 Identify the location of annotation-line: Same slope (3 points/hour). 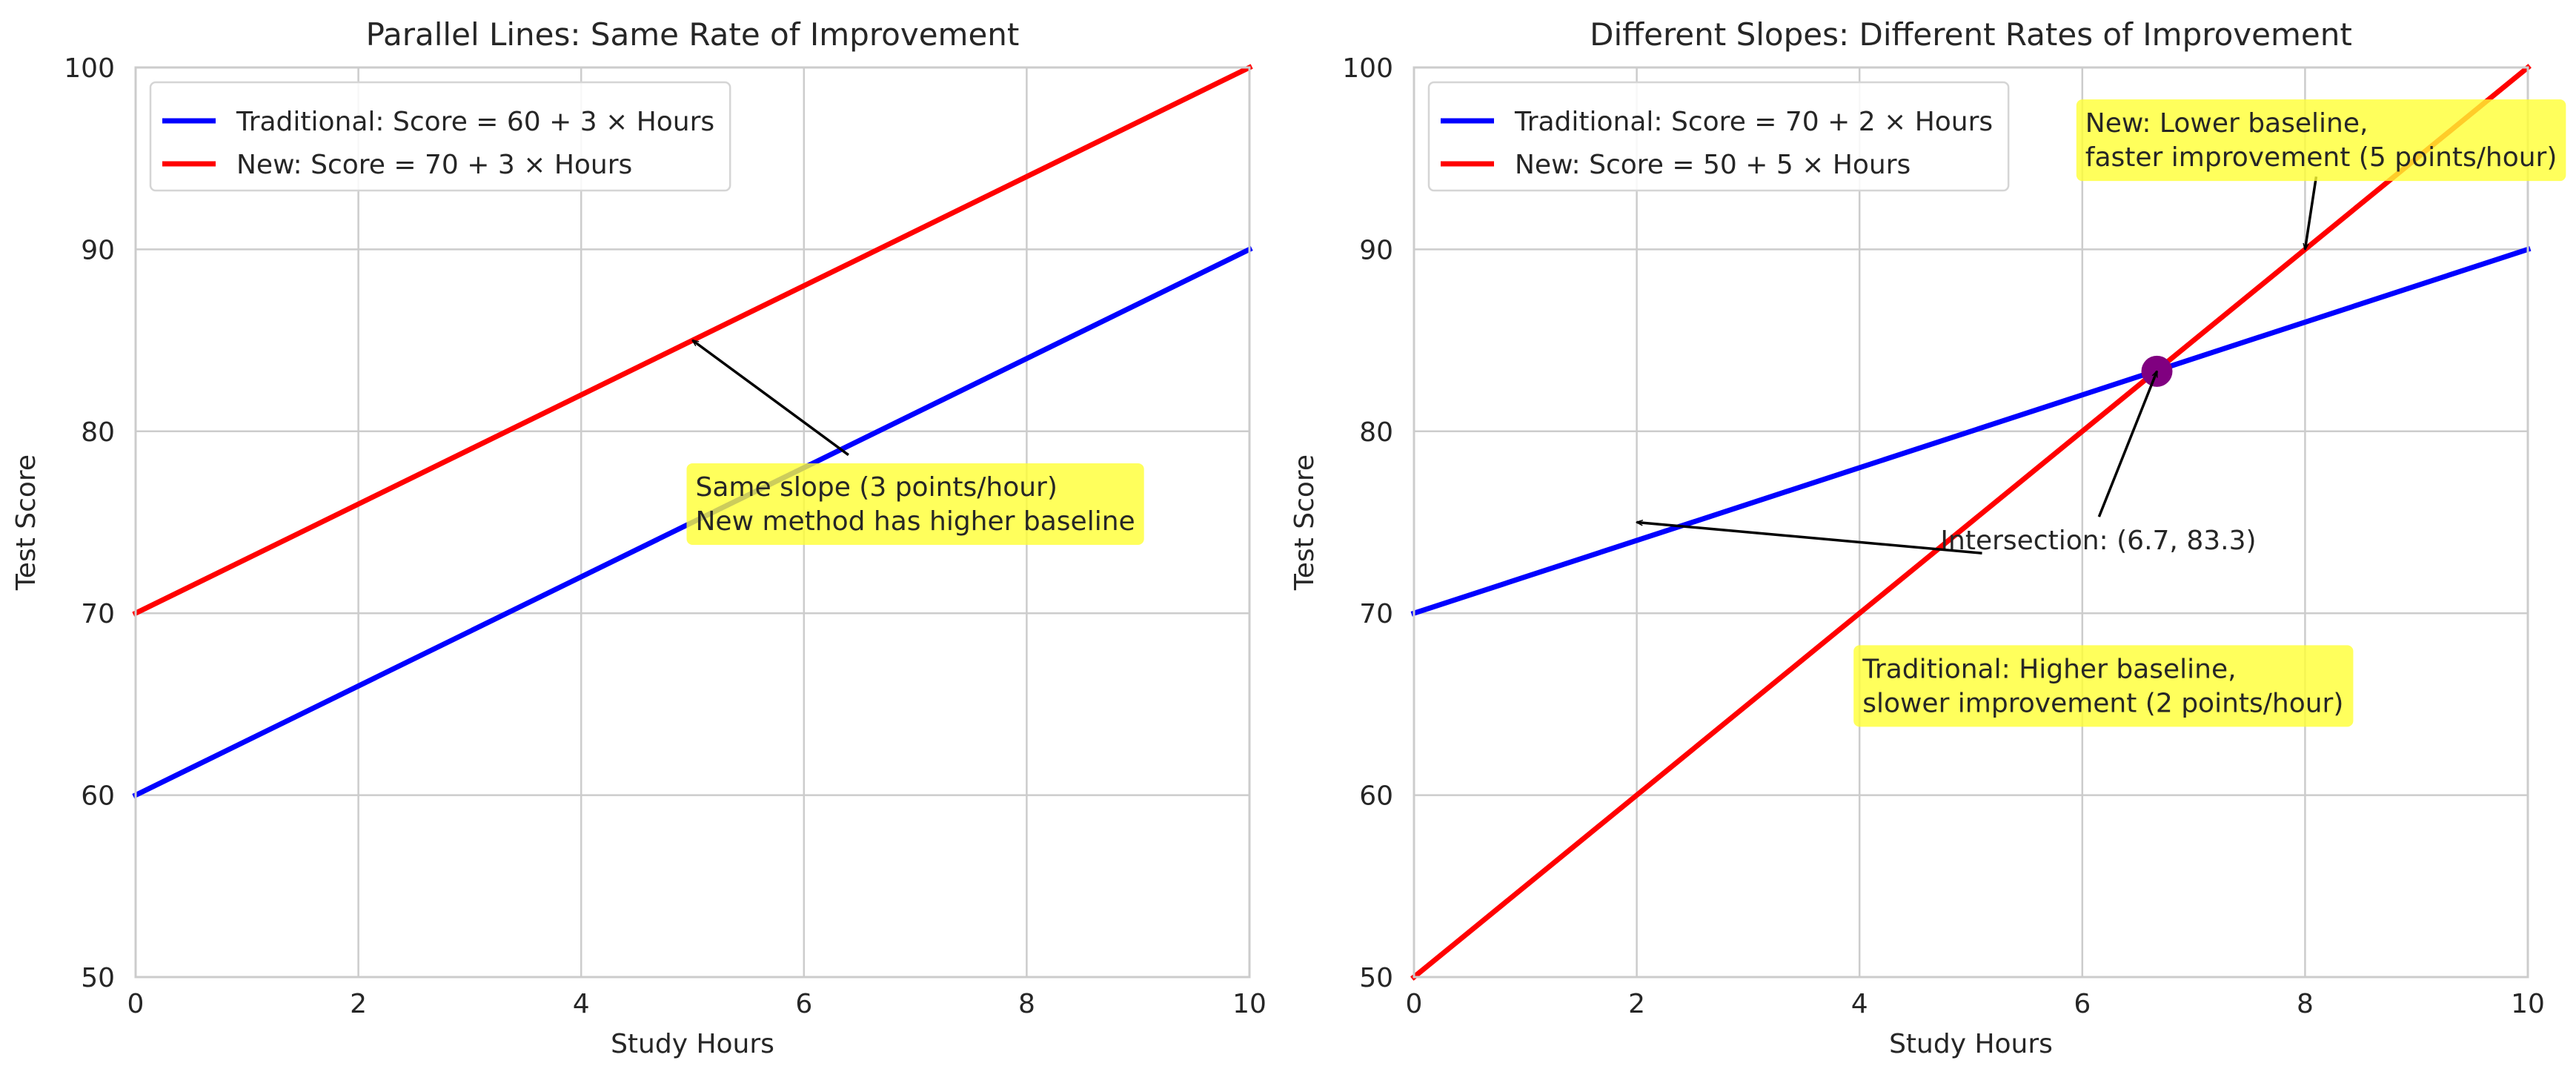
(877, 487).